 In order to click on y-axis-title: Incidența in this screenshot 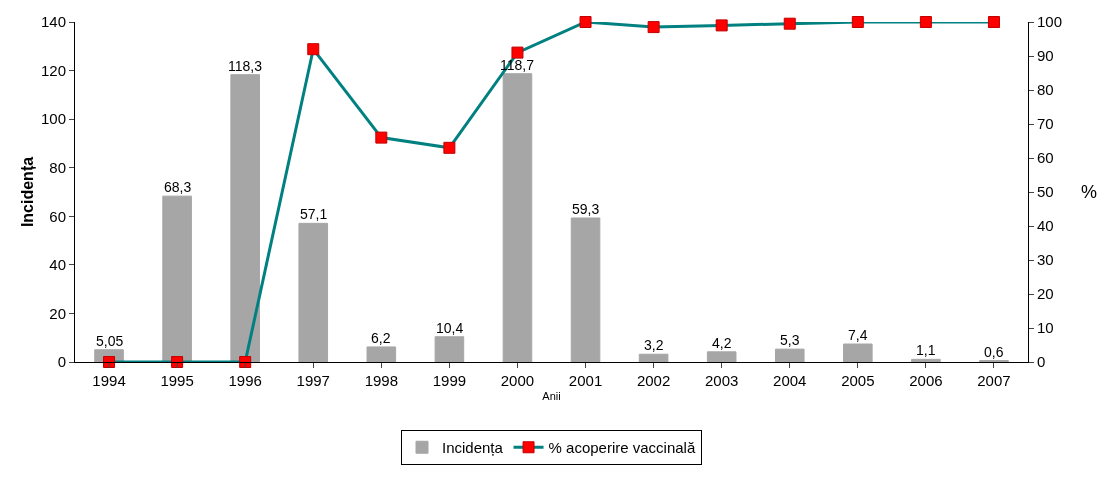, I will do `click(27, 192)`.